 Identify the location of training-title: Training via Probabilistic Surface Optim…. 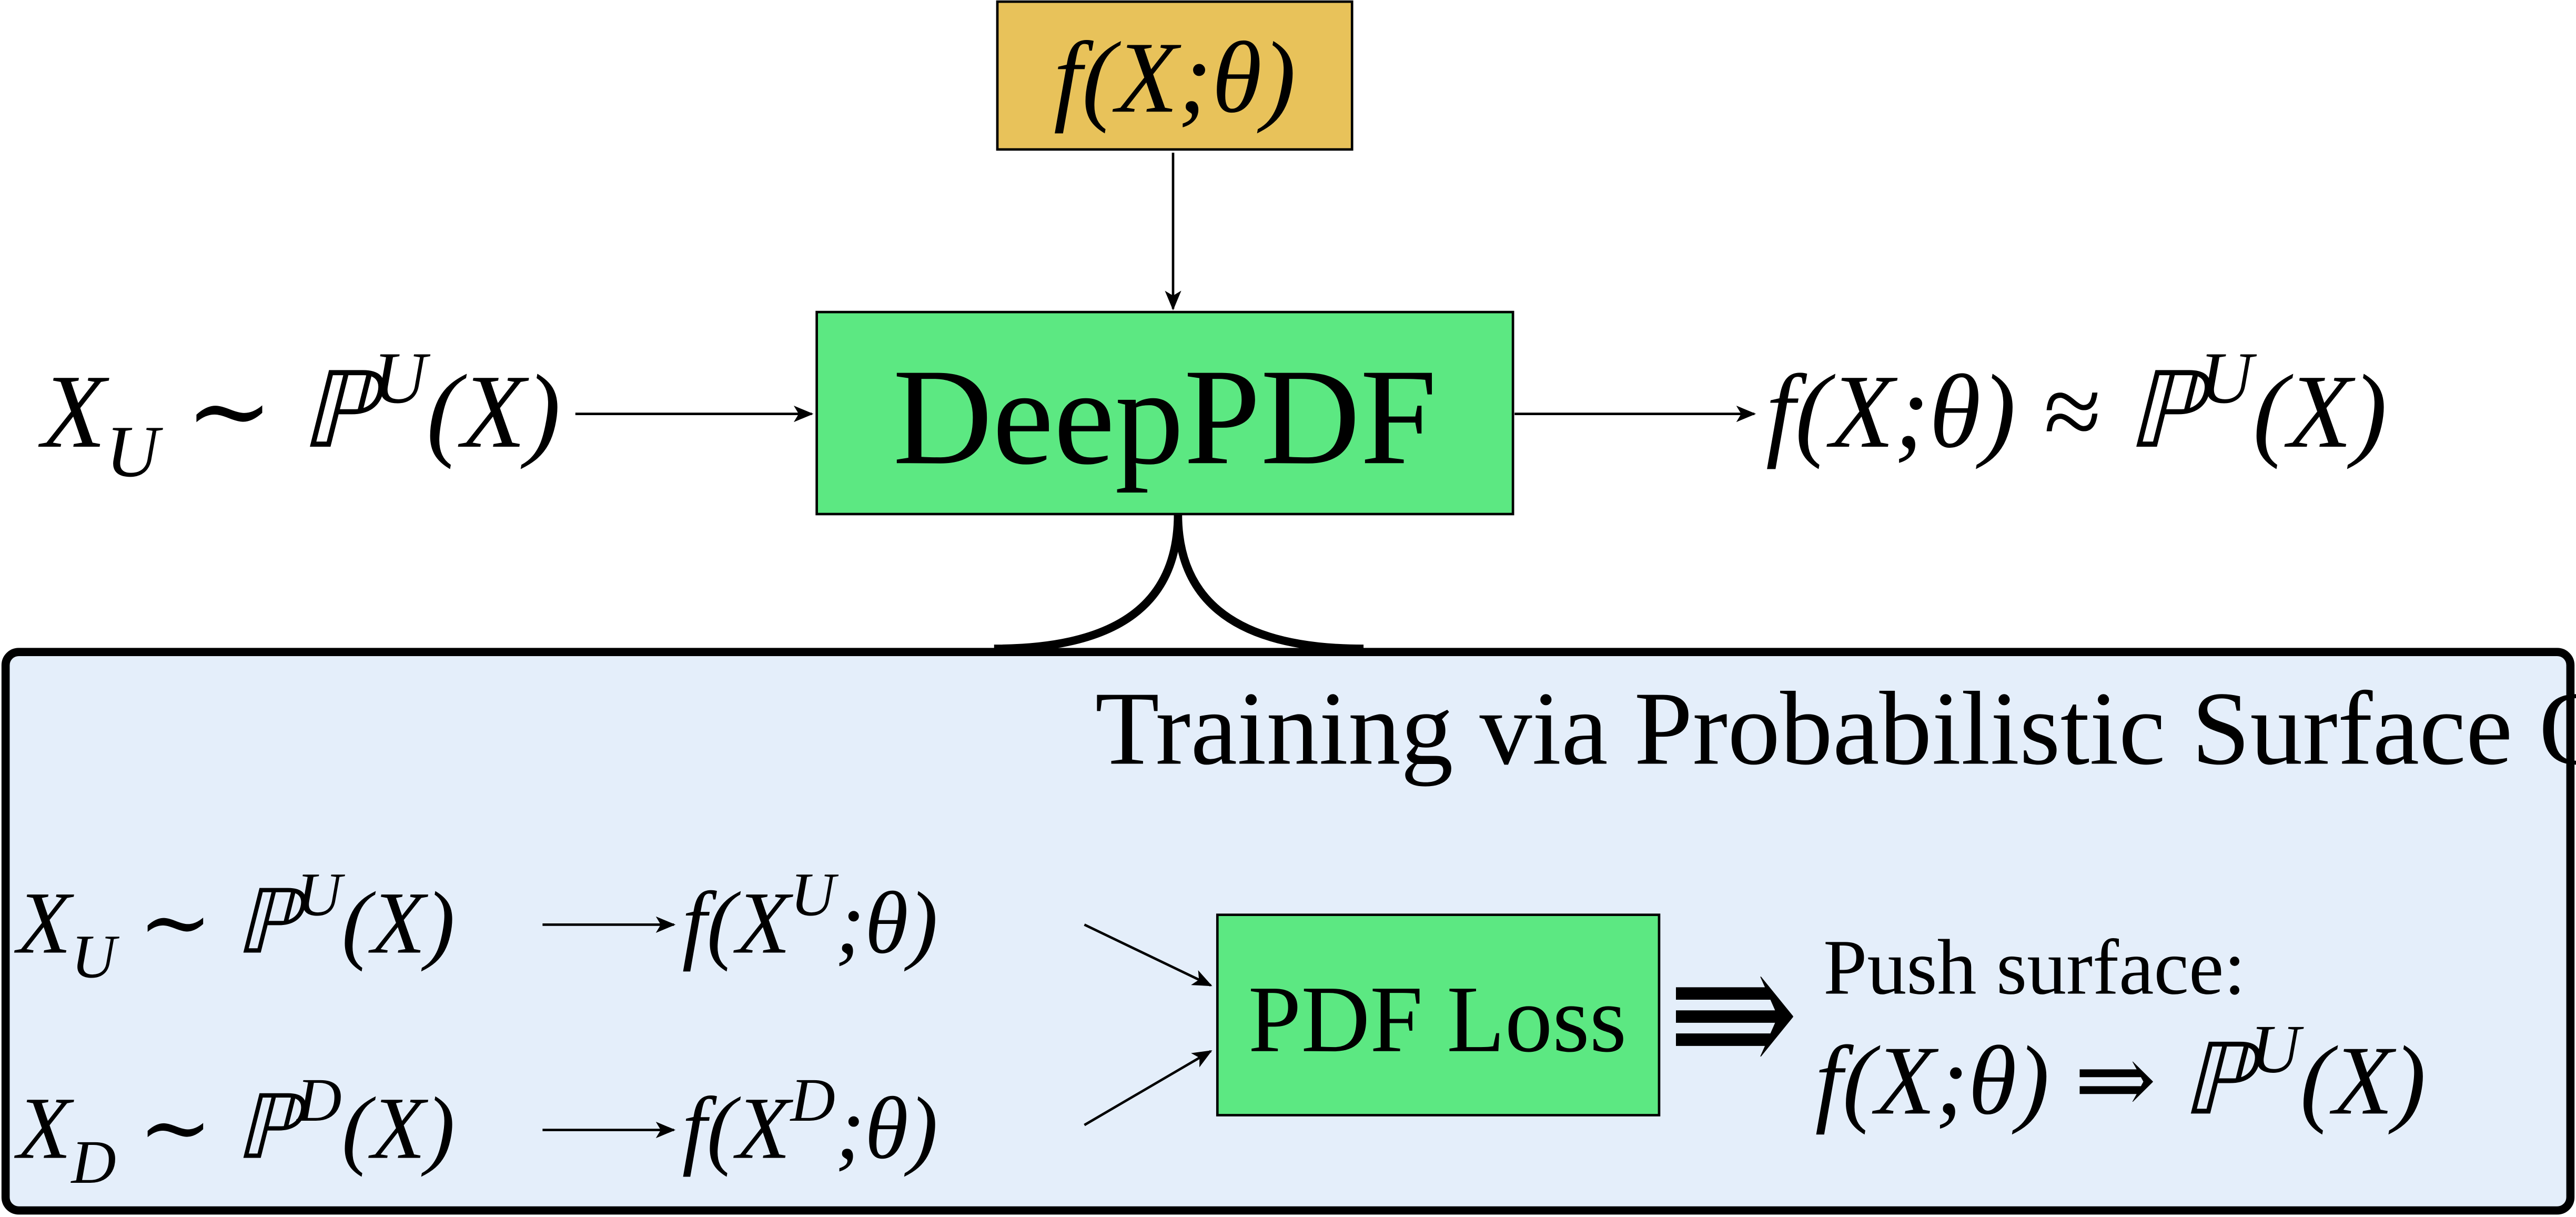
(1835, 728).